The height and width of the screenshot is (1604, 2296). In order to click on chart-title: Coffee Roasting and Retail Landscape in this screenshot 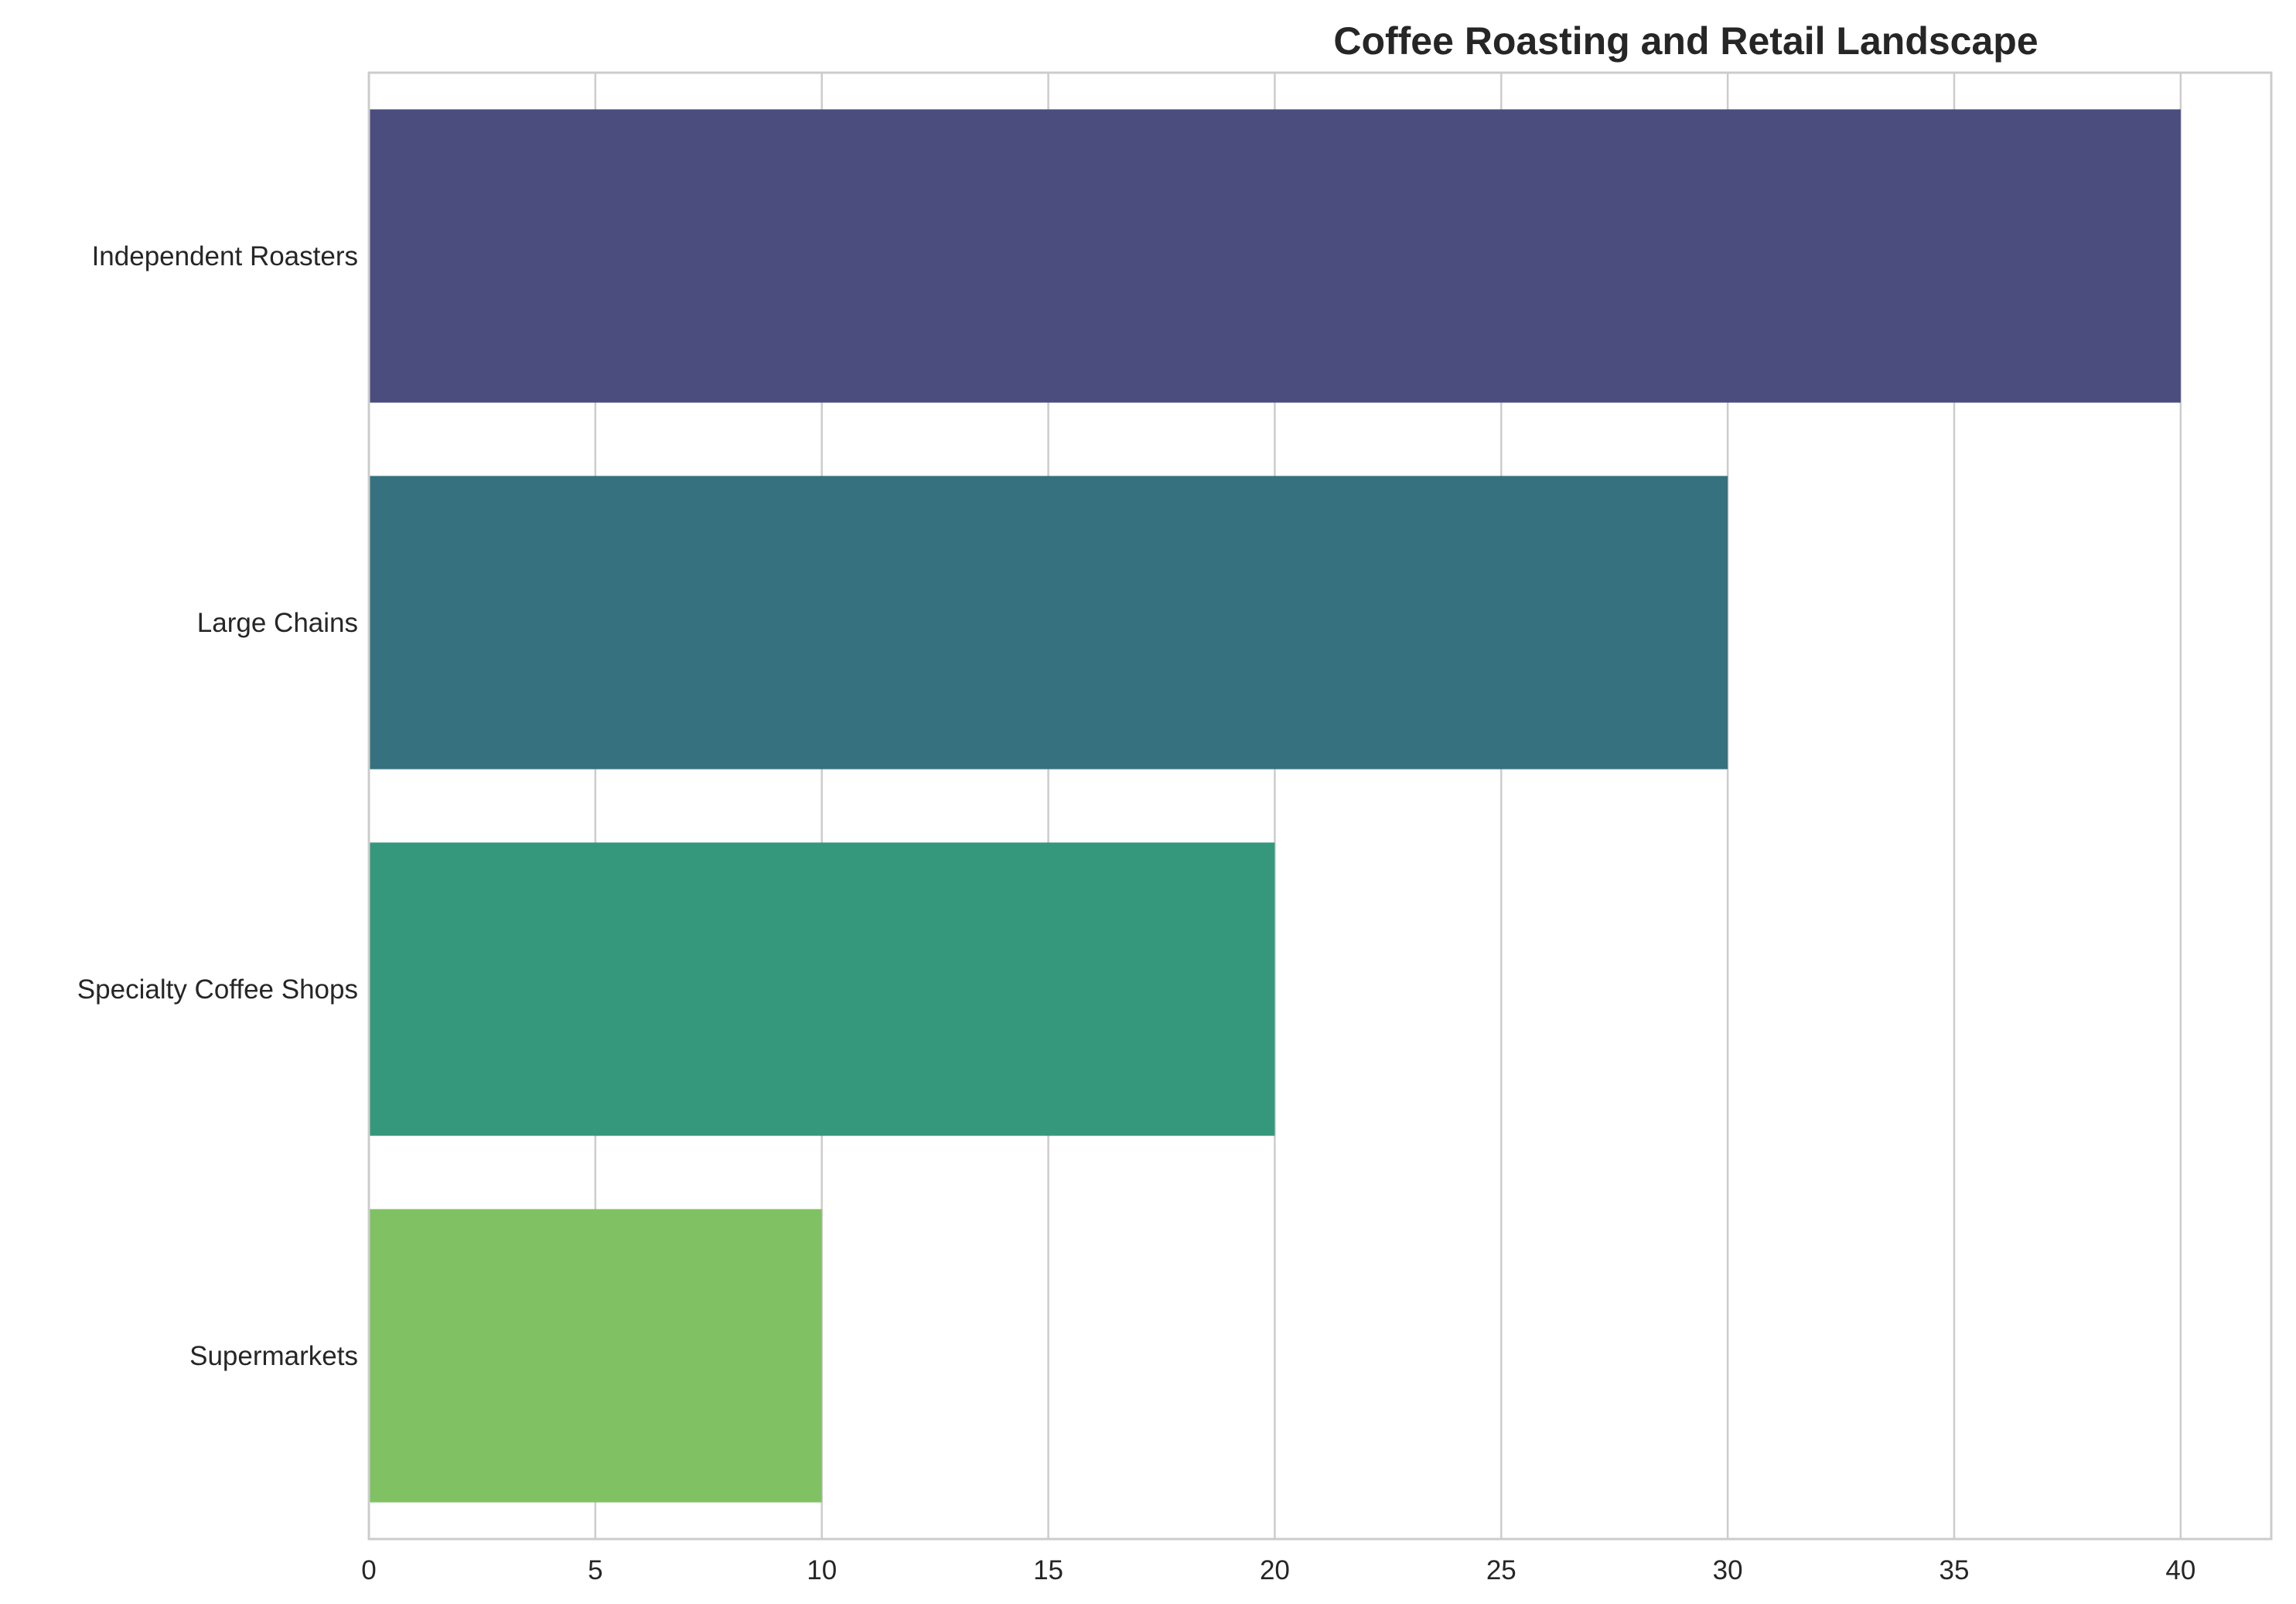, I will do `click(1685, 41)`.